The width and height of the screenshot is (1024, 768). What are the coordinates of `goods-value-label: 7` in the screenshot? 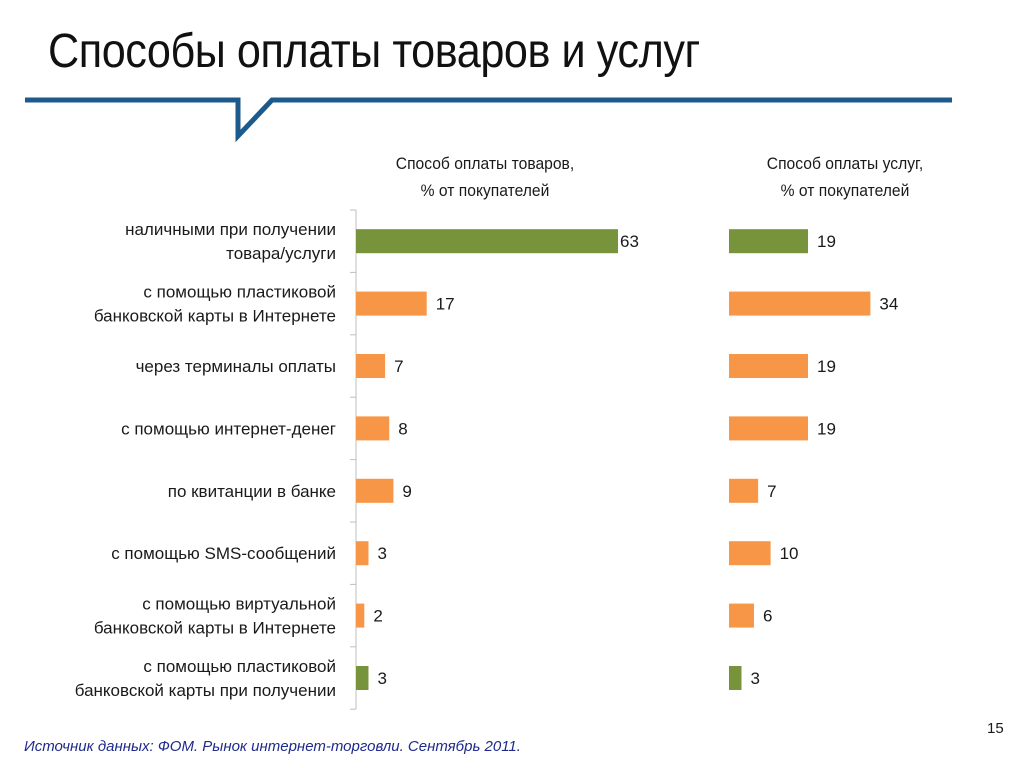 It's located at (398, 366).